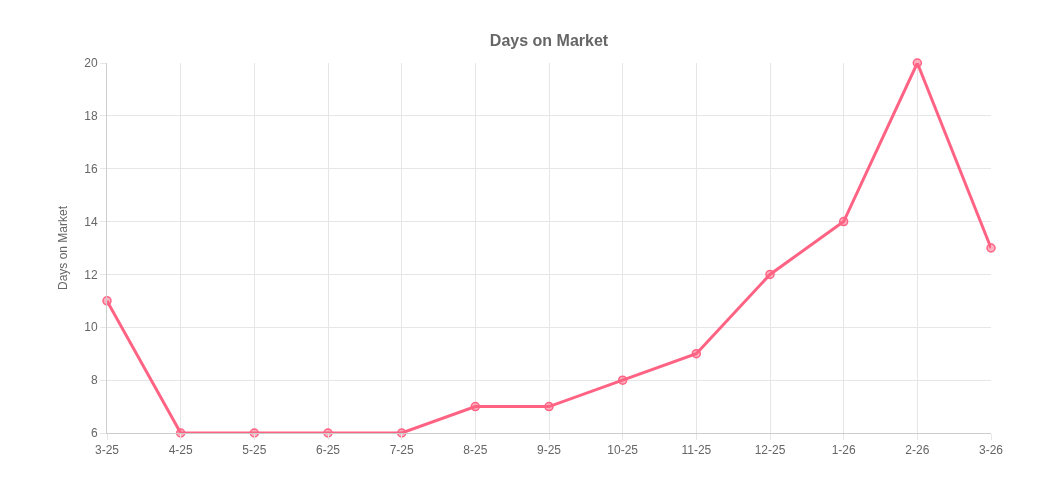 Image resolution: width=1053 pixels, height=478 pixels. Describe the element at coordinates (91, 116) in the screenshot. I see `y-tick-label: 18` at that location.